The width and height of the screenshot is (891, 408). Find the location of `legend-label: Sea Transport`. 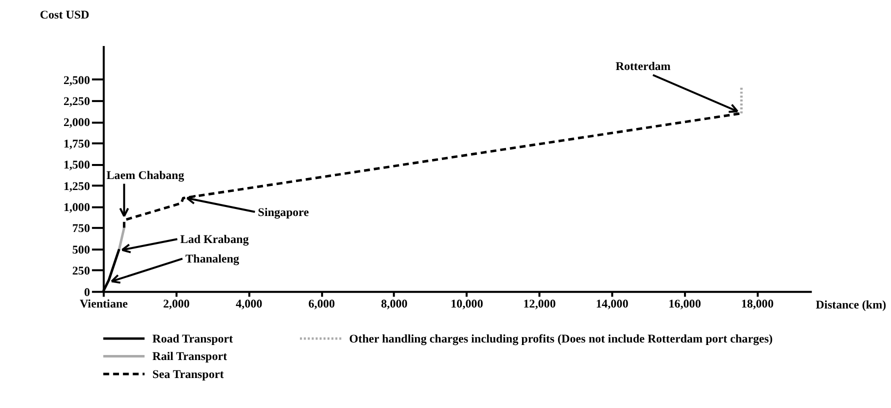

legend-label: Sea Transport is located at coordinates (188, 373).